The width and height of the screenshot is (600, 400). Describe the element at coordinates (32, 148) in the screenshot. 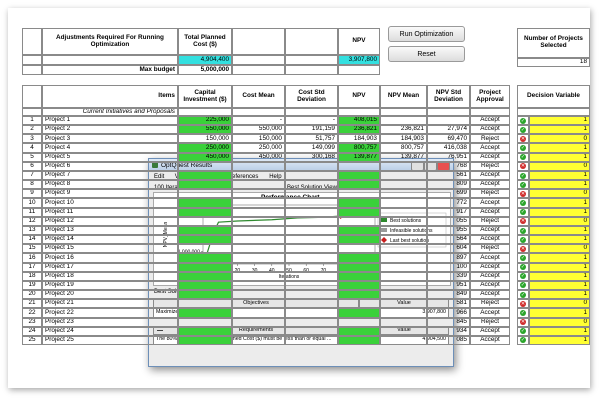

I see `table-cell: 4` at that location.